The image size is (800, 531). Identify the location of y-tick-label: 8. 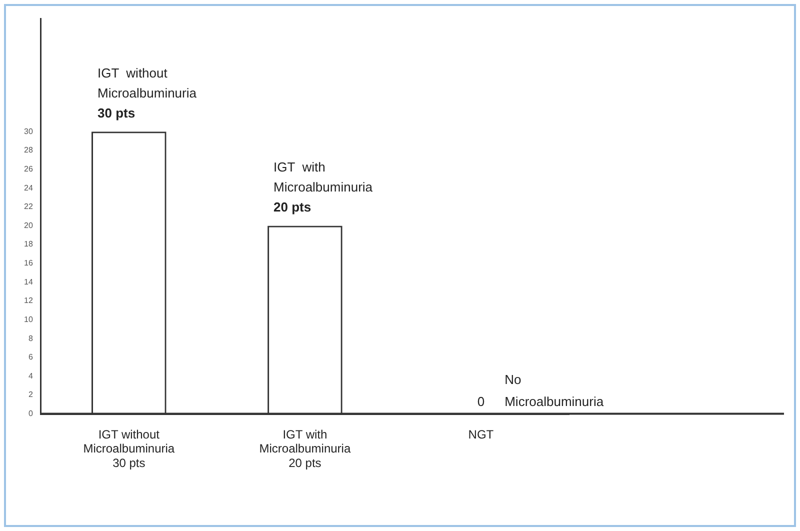
(31, 338).